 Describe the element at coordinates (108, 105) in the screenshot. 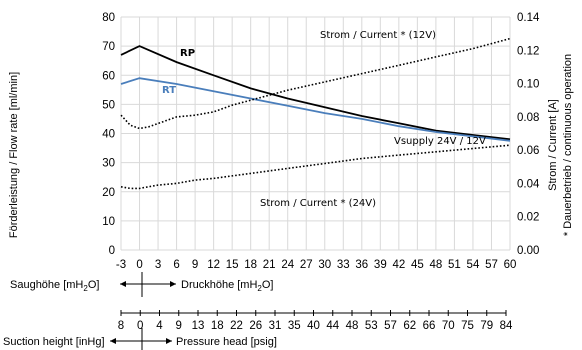

I see `y-left-tick-label: 50` at that location.